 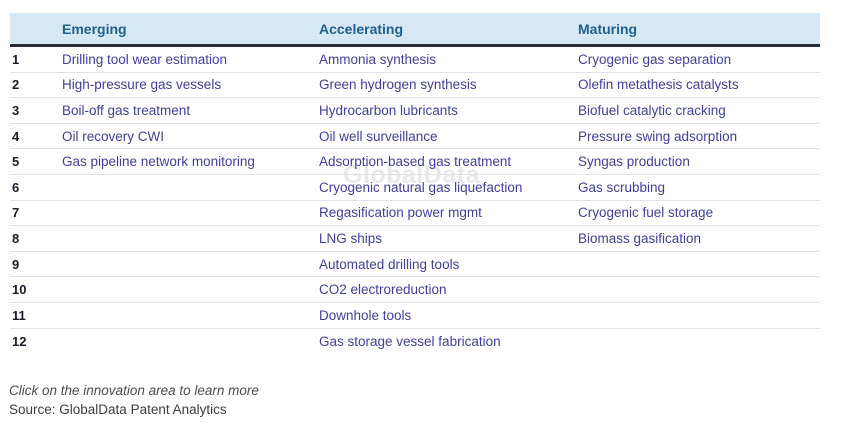 What do you see at coordinates (410, 341) in the screenshot?
I see `innovation-link-accelerating: Gas storage vessel fabrication` at bounding box center [410, 341].